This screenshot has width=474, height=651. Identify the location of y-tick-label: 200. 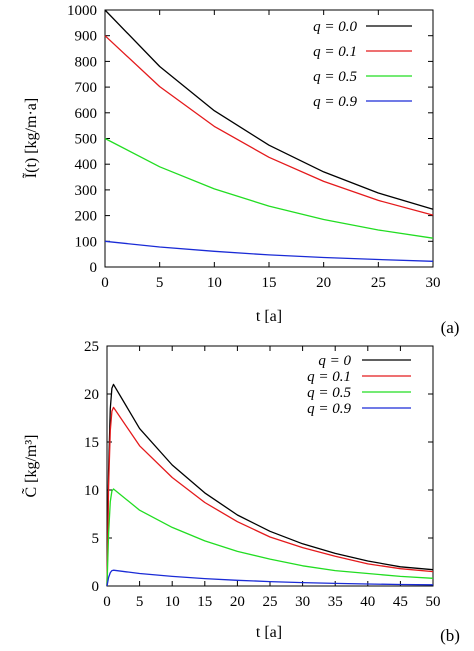
(86, 217).